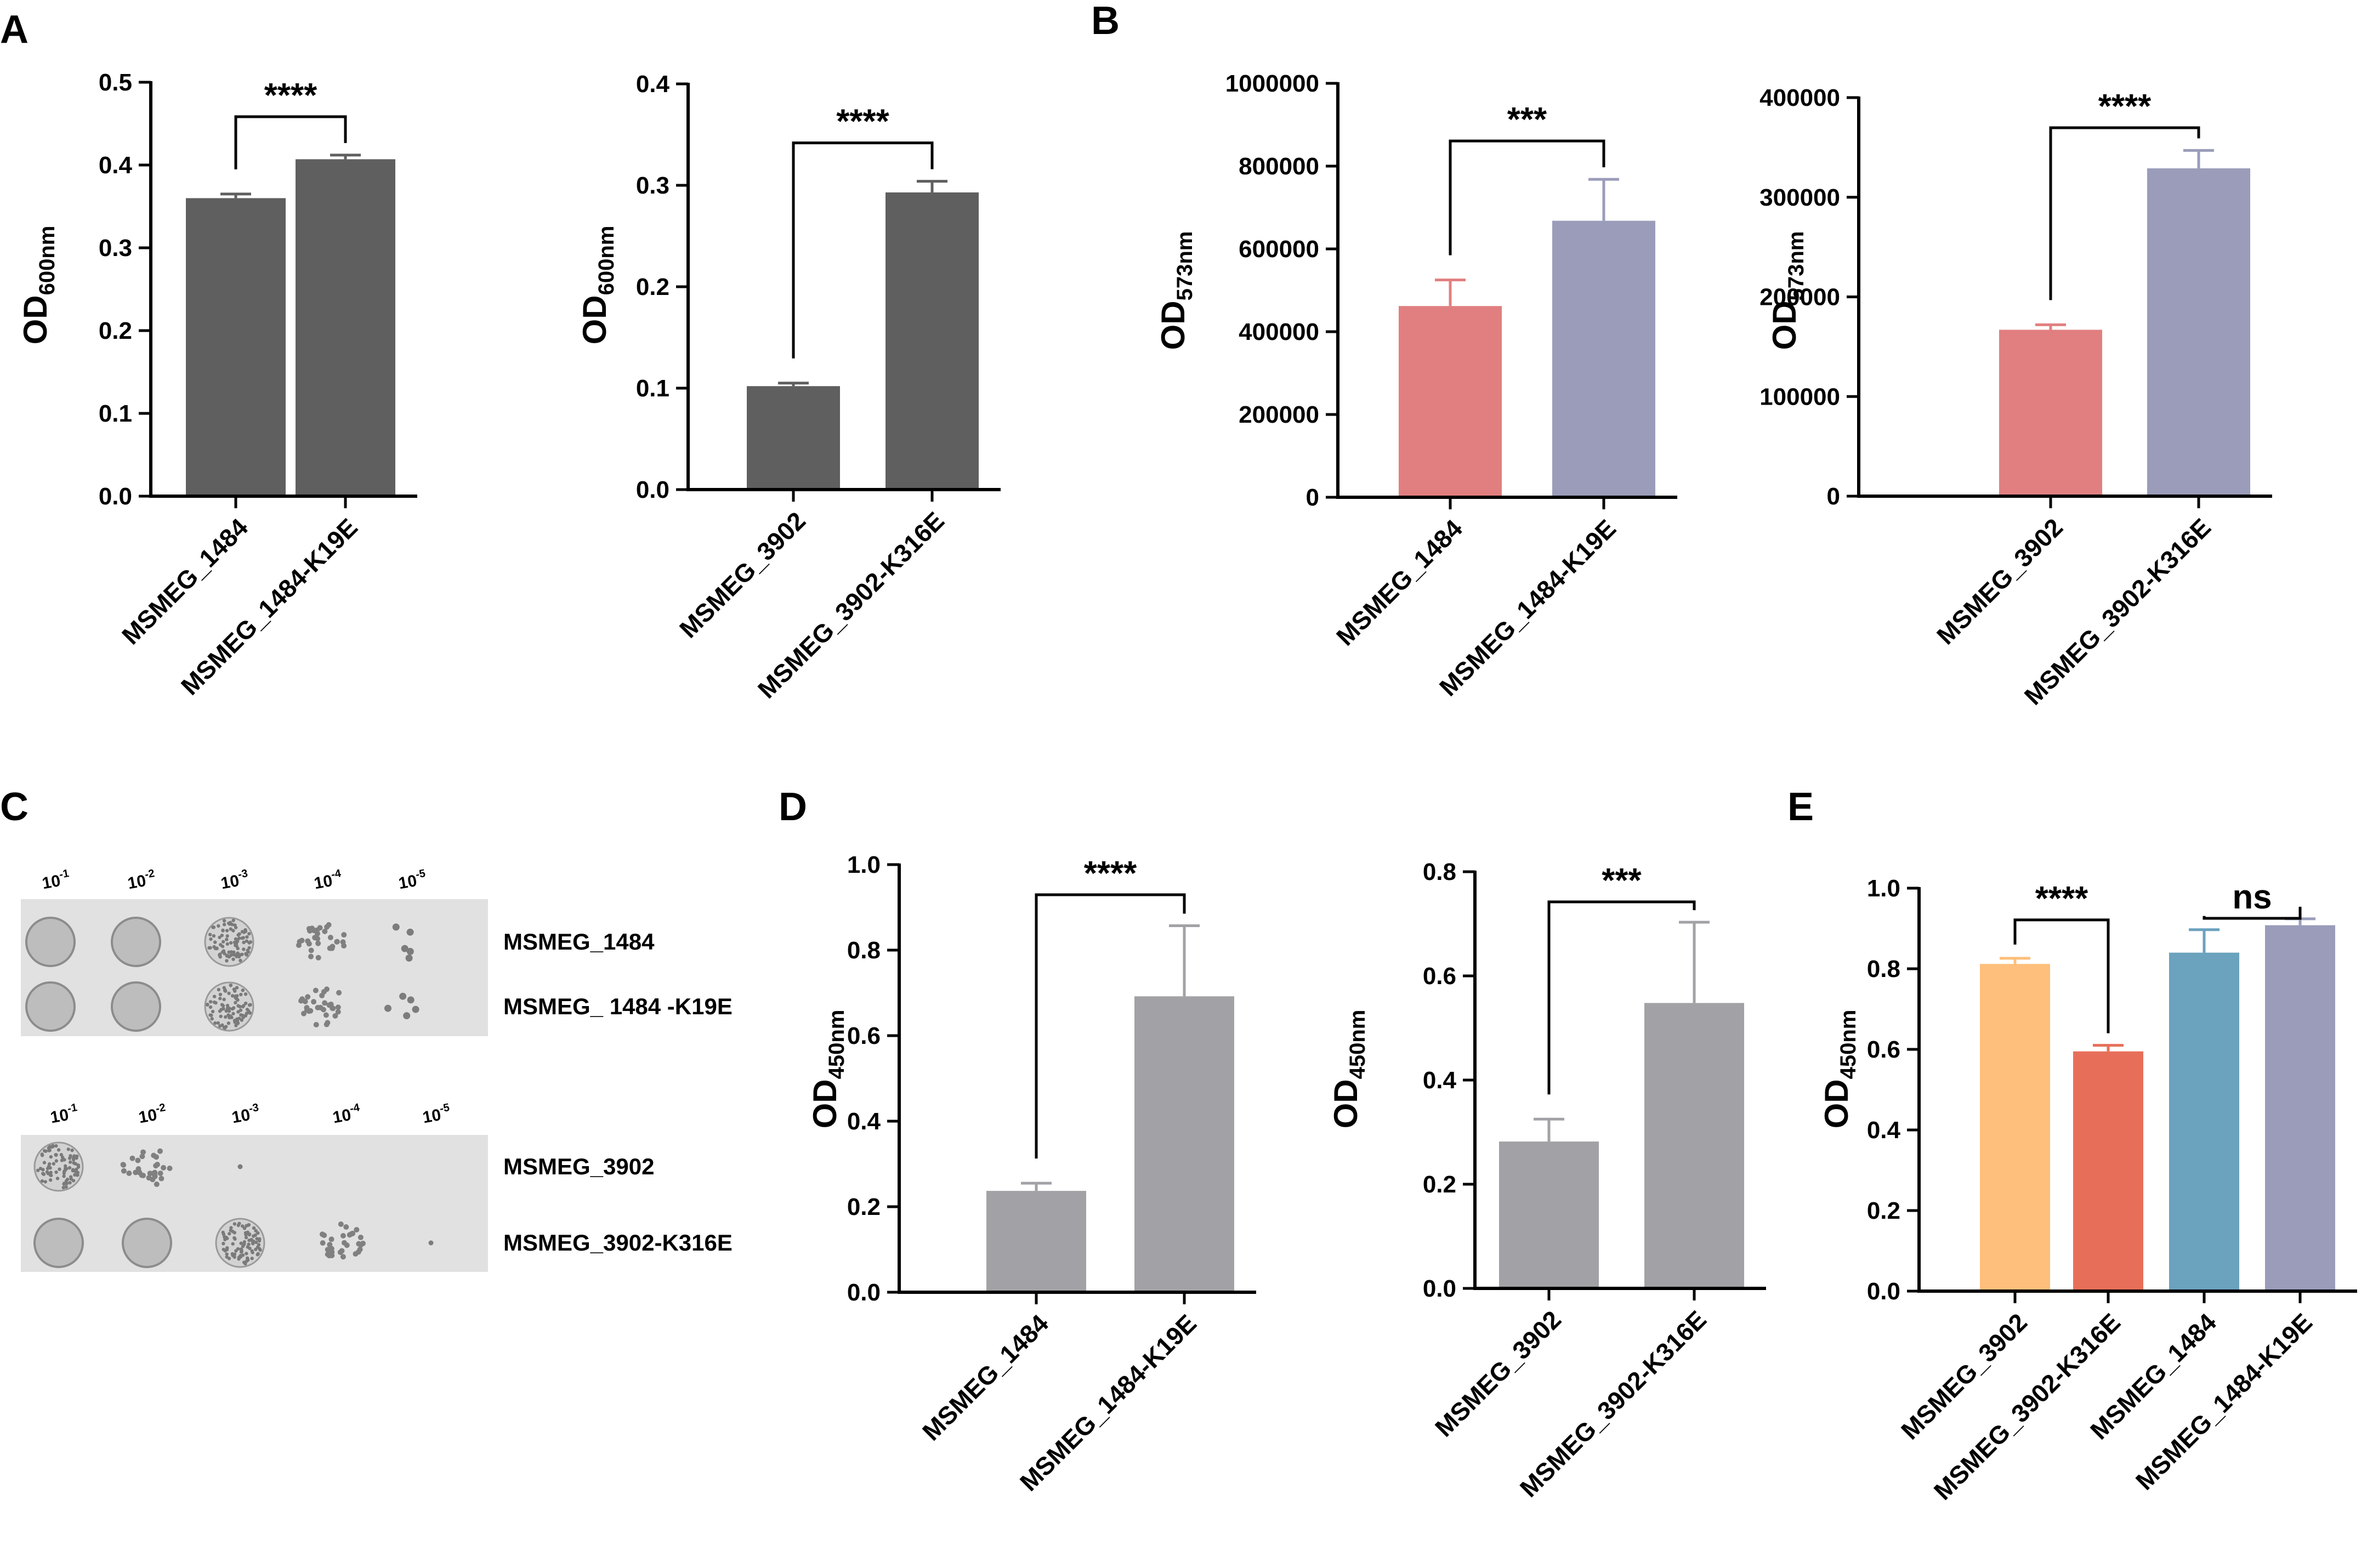 Image resolution: width=2367 pixels, height=1568 pixels. I want to click on y-tick-label: 200000, so click(1279, 414).